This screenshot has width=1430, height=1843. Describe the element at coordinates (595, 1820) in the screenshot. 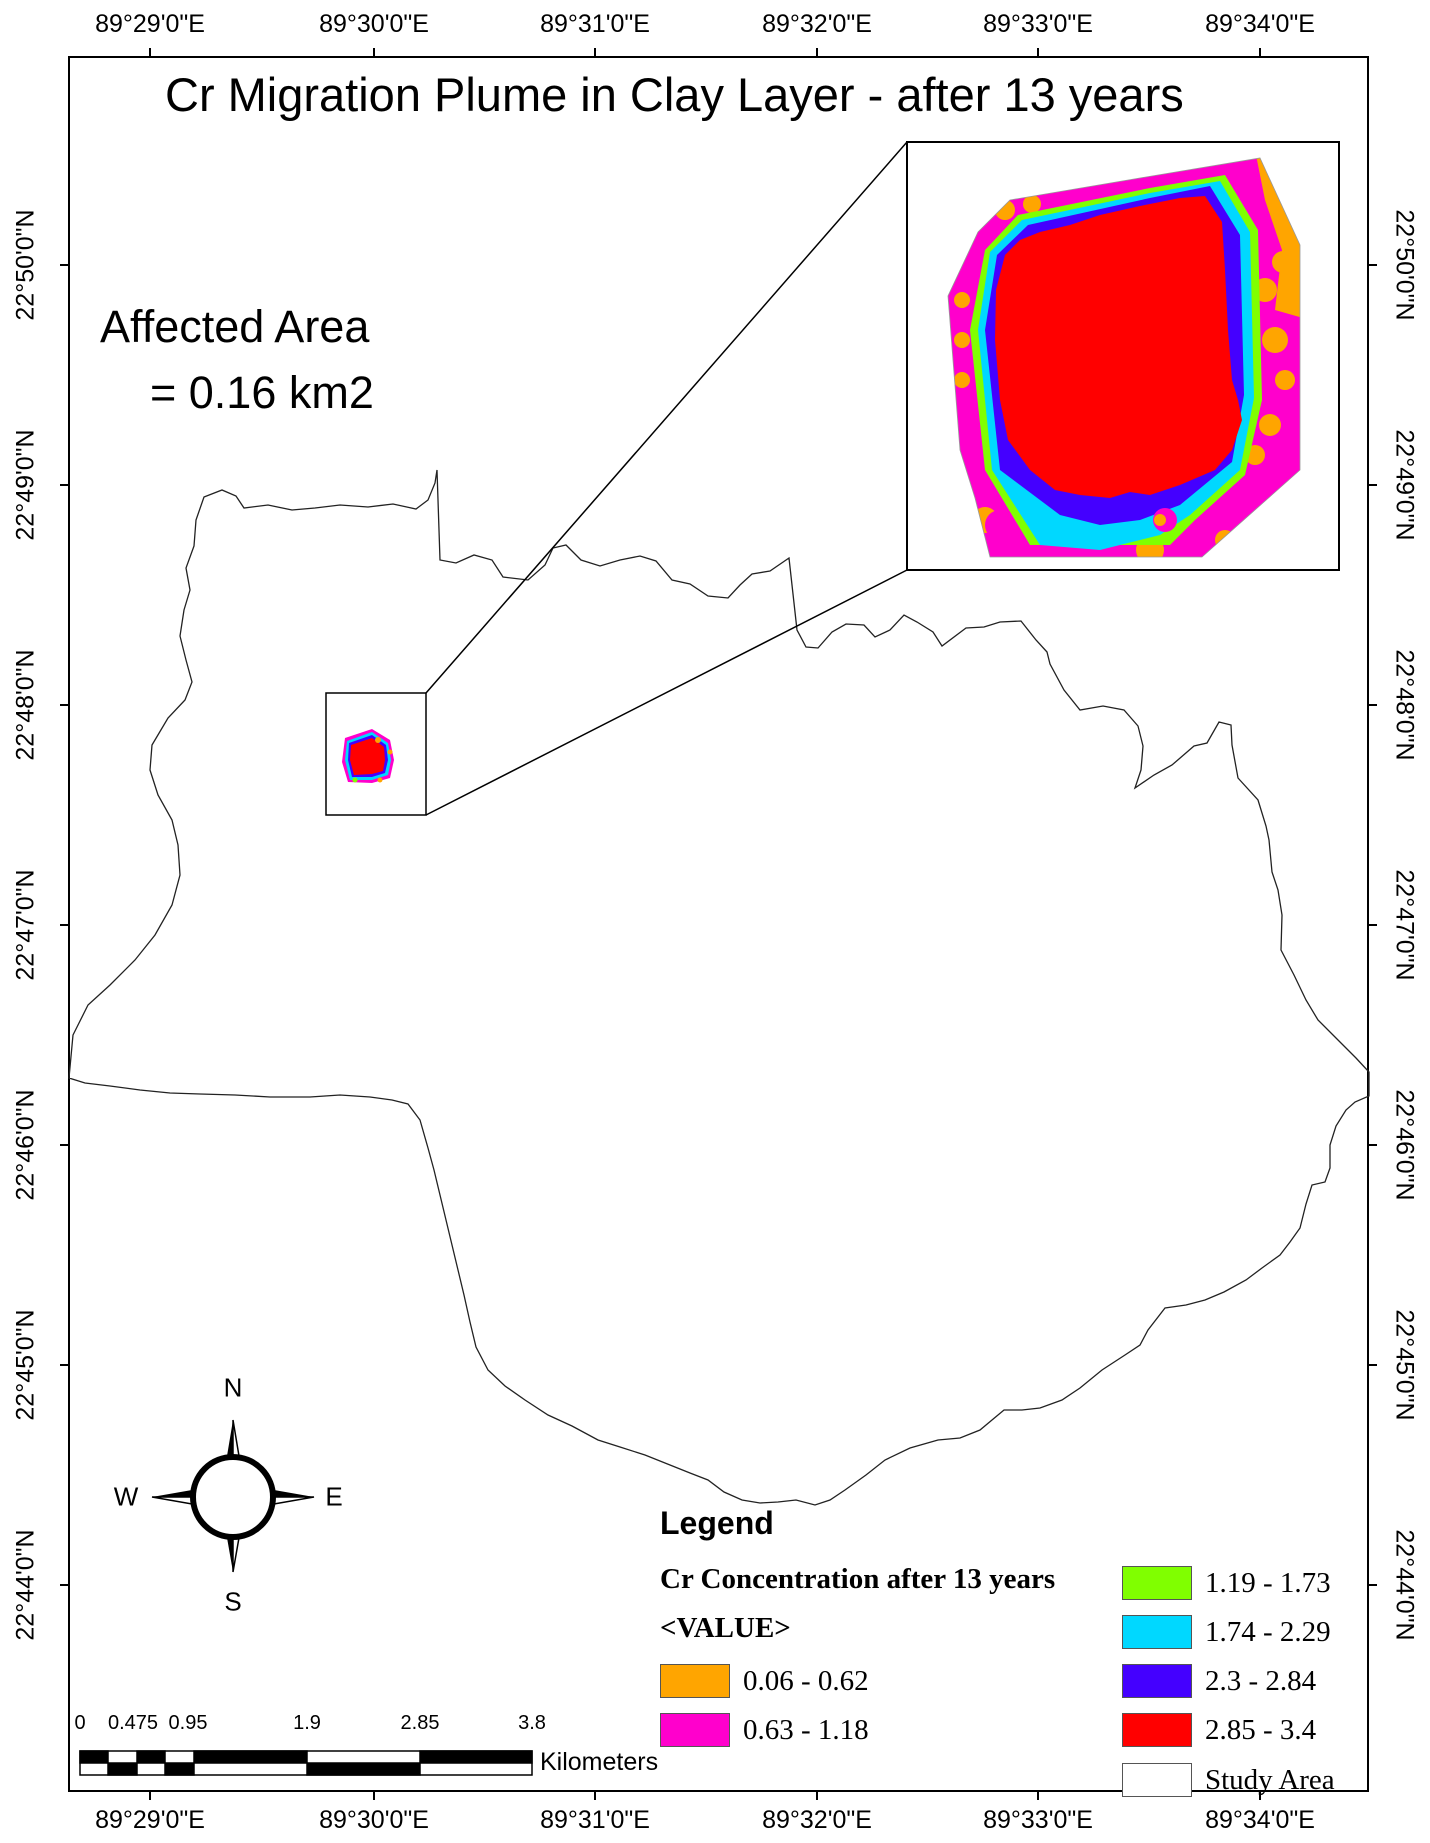

I see `lon-label-bottom: 89°31'0"E` at that location.